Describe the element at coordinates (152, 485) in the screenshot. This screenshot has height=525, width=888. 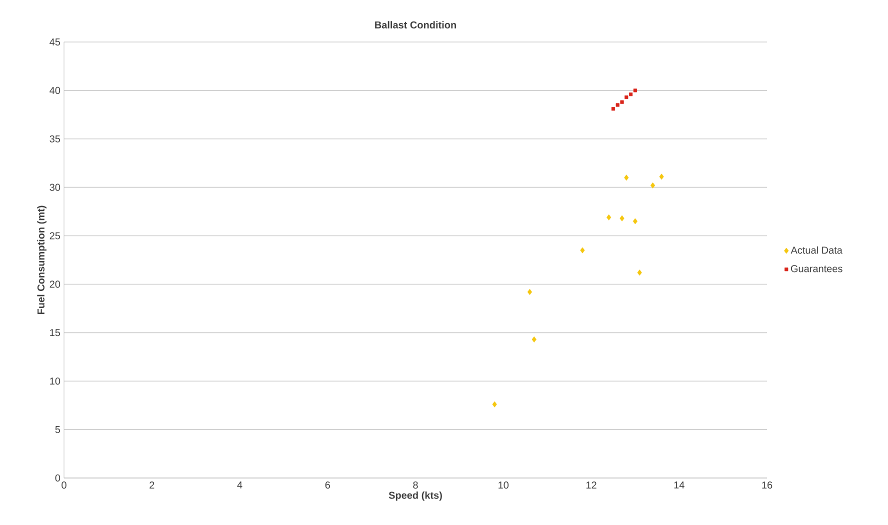
I see `x-tick-label: 2` at that location.